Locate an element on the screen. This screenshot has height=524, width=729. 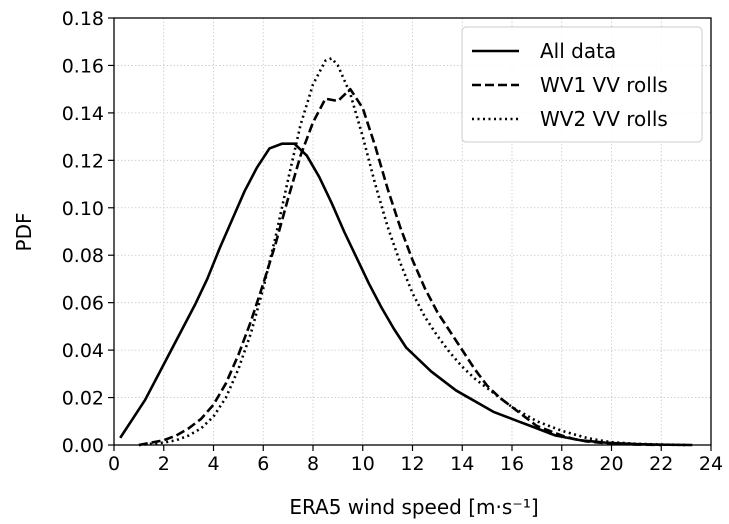
x-tick-label: 22 is located at coordinates (661, 464).